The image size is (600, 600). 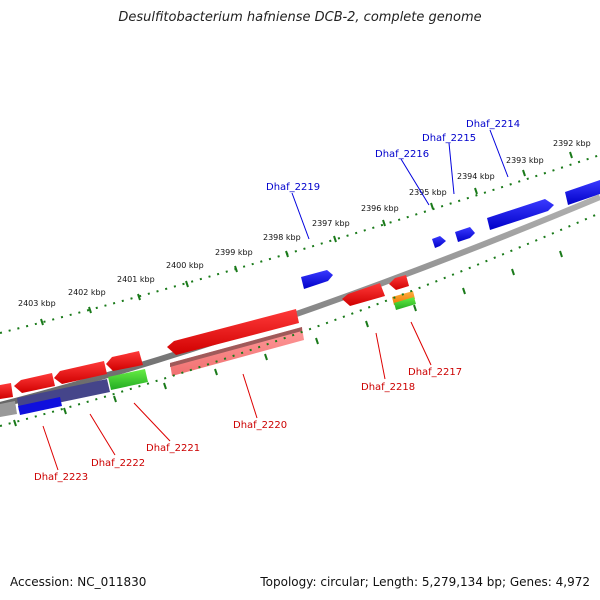 What do you see at coordinates (331, 223) in the screenshot?
I see `scale-label: 2397 kbp` at bounding box center [331, 223].